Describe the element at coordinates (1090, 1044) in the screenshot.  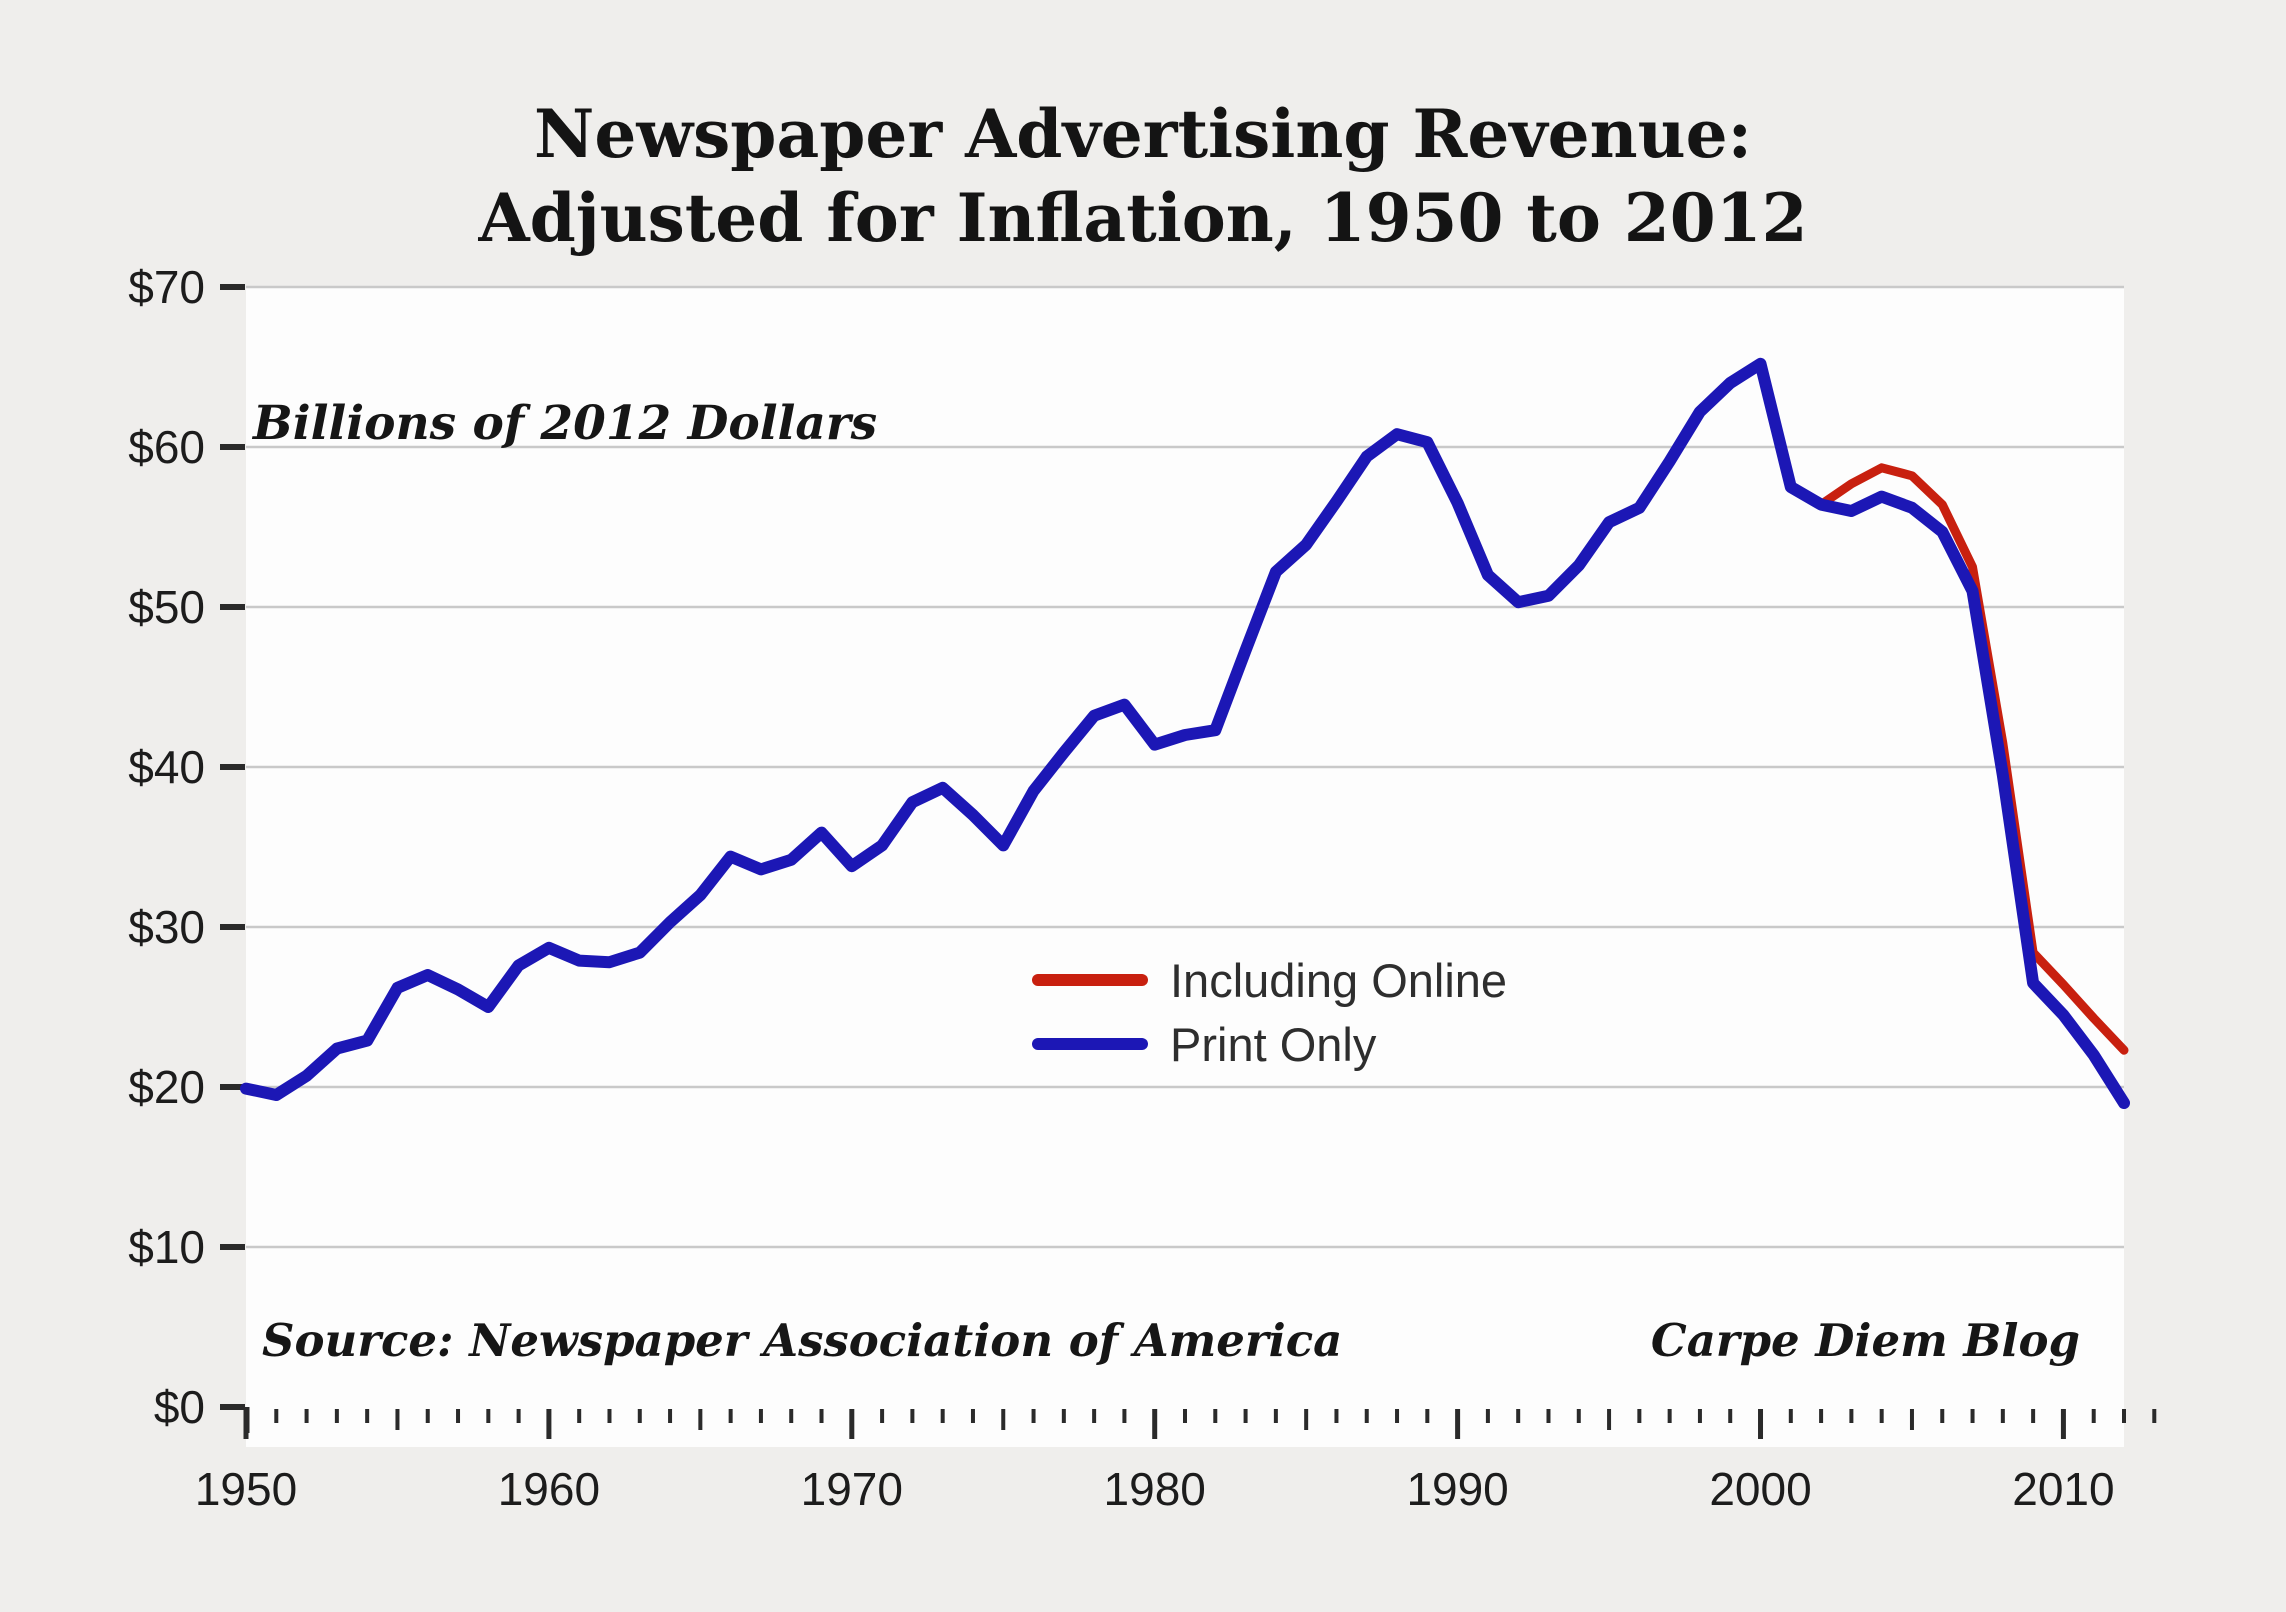
I see `blue-line-swatch-icon` at that location.